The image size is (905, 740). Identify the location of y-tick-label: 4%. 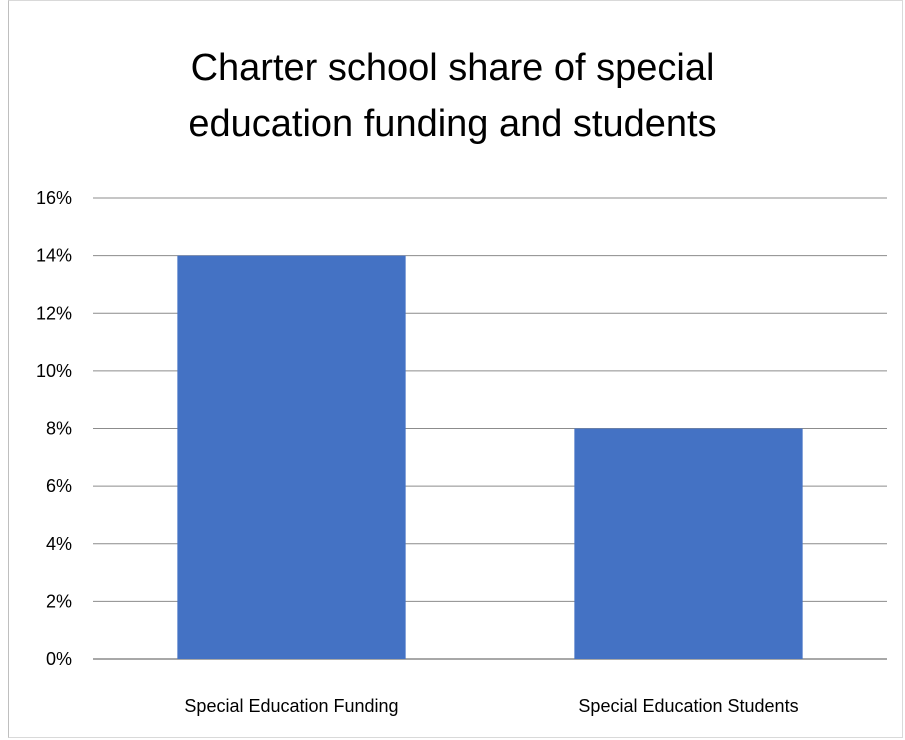
(59, 544).